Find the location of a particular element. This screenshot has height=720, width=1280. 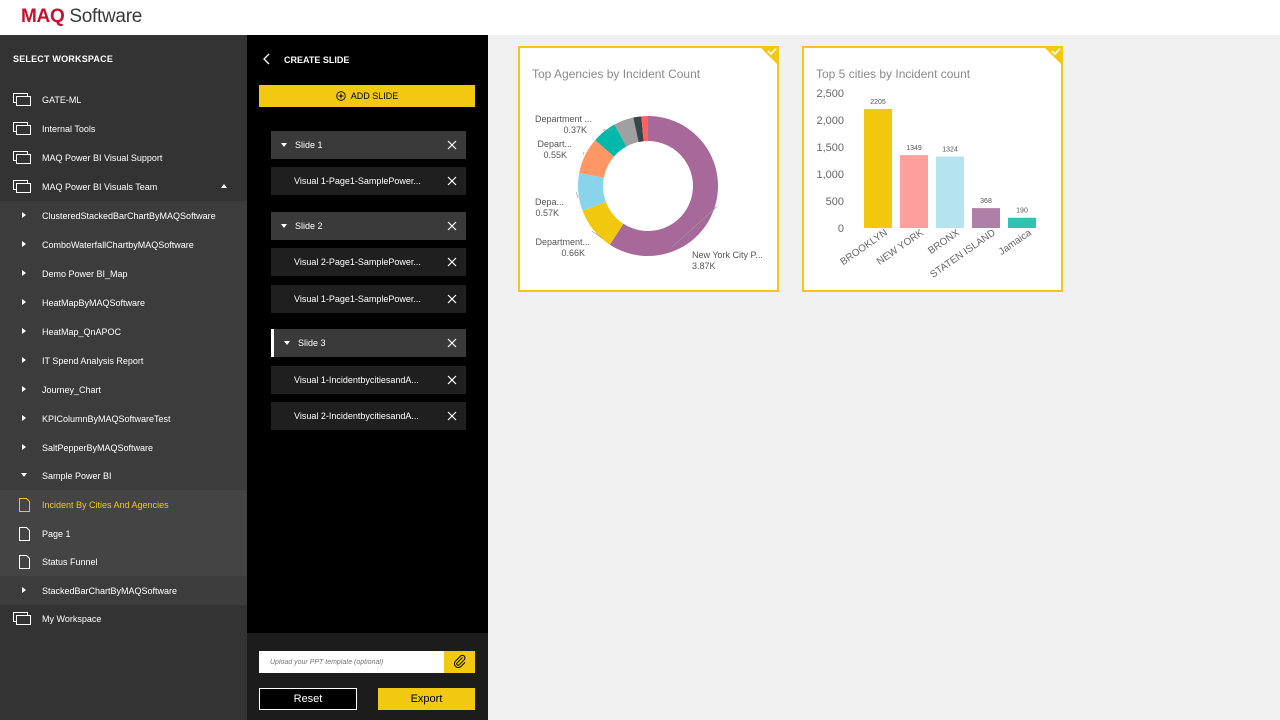

slide-header-1: Slide 1 is located at coordinates (368, 145).